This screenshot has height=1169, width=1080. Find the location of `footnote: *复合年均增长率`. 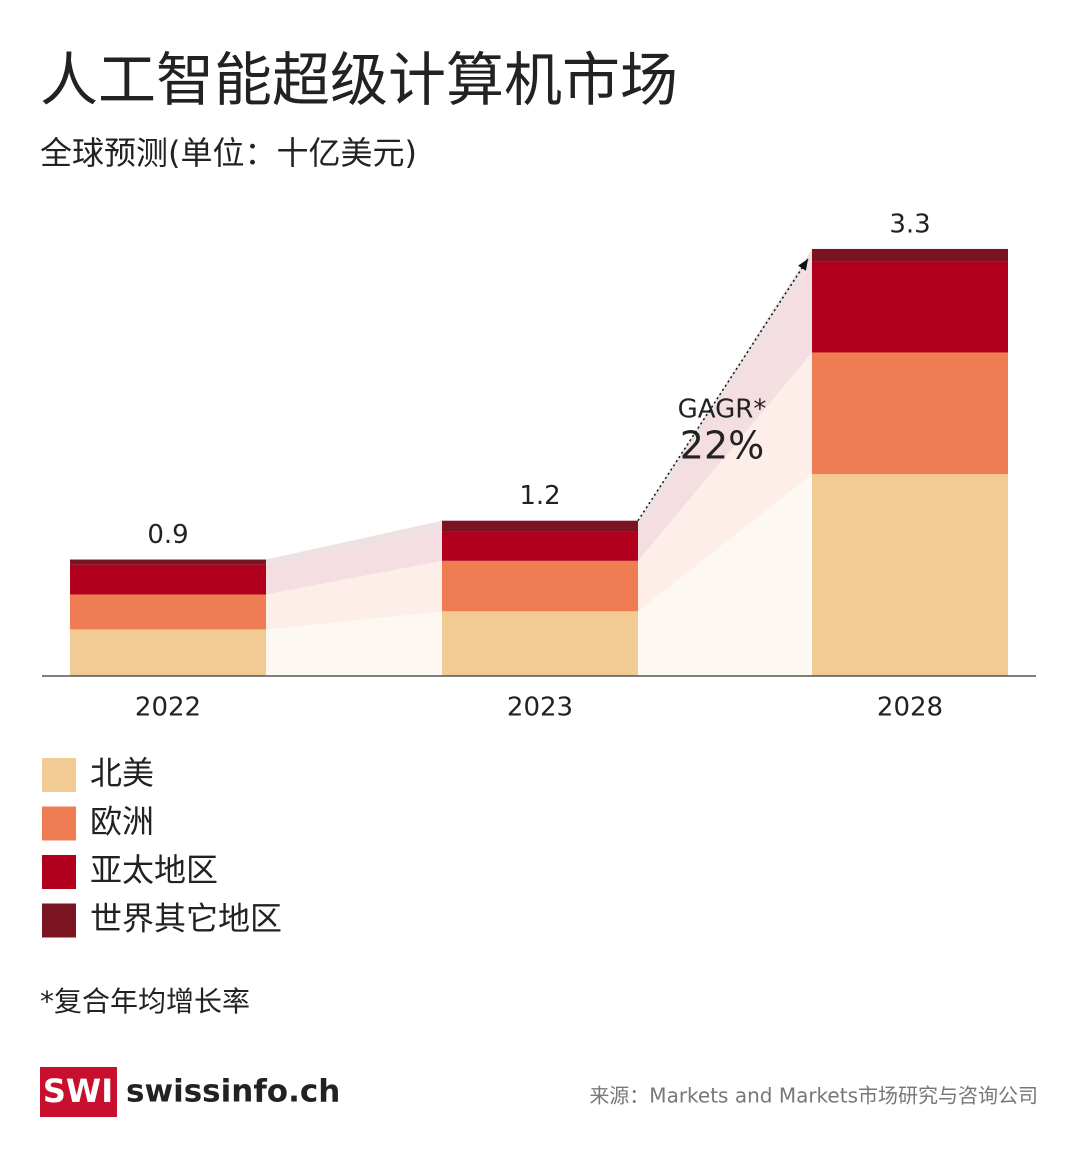

footnote: *复合年均增长率 is located at coordinates (145, 1001).